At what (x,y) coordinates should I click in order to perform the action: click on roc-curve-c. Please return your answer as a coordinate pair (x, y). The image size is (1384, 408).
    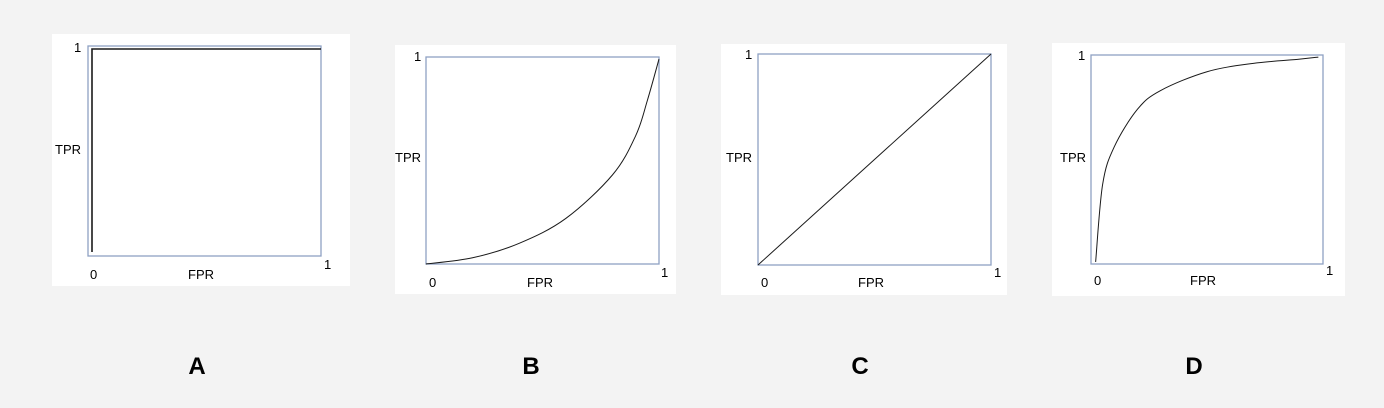
    Looking at the image, I should click on (874, 159).